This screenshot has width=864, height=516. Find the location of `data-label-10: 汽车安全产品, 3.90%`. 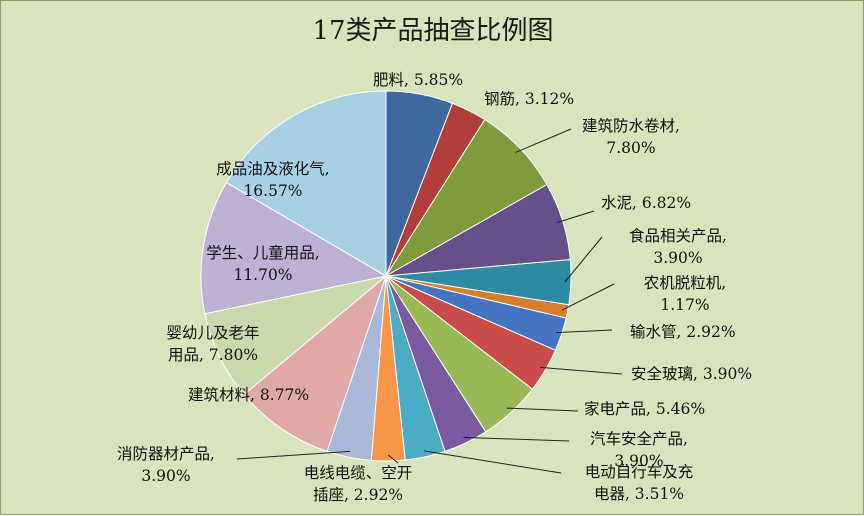

data-label-10: 汽车安全产品, 3.90% is located at coordinates (639, 450).